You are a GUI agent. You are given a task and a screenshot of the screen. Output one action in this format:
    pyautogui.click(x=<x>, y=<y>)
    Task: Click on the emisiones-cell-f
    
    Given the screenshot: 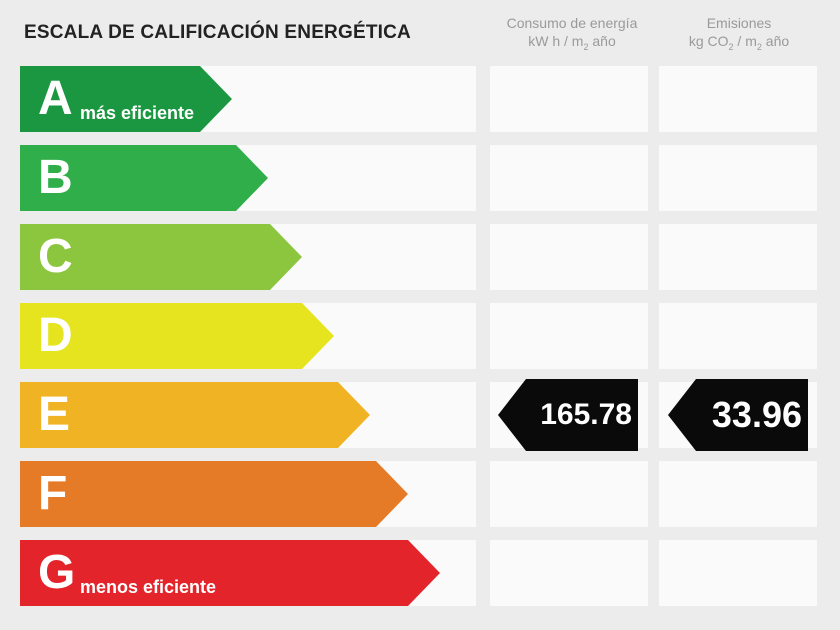 What is the action you would take?
    pyautogui.click(x=738, y=494)
    